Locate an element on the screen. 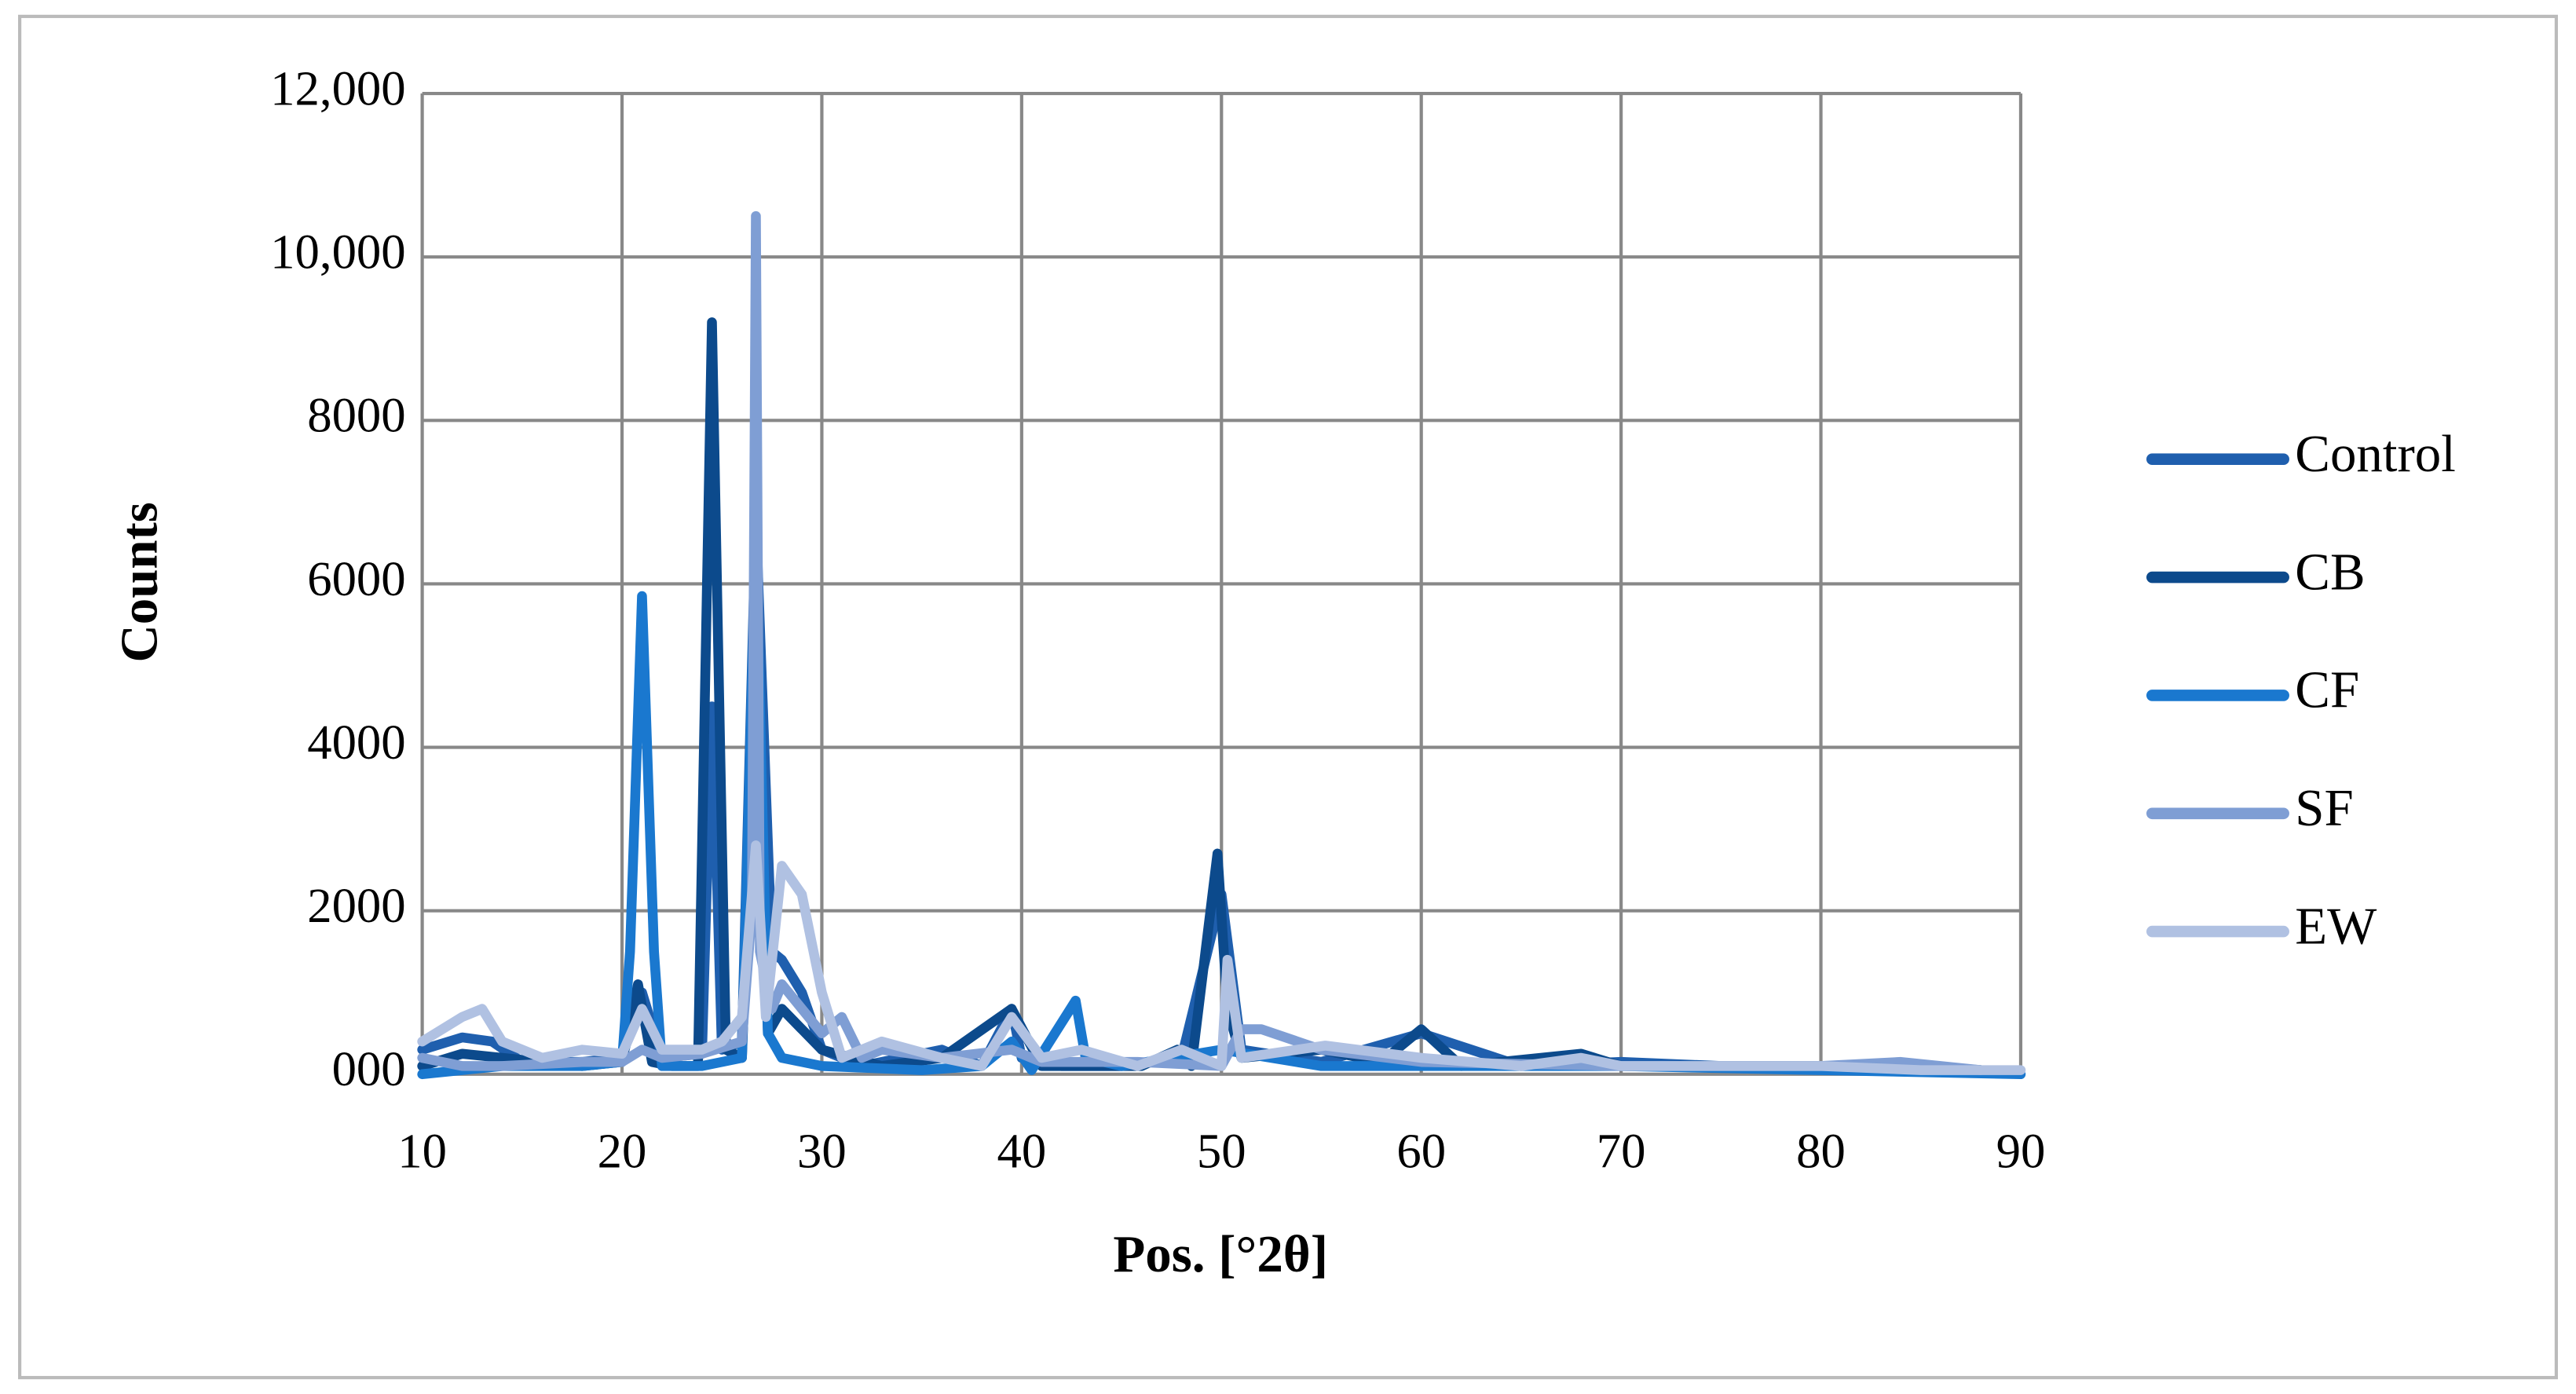 The image size is (2576, 1394). legend-label: SF is located at coordinates (2324, 808).